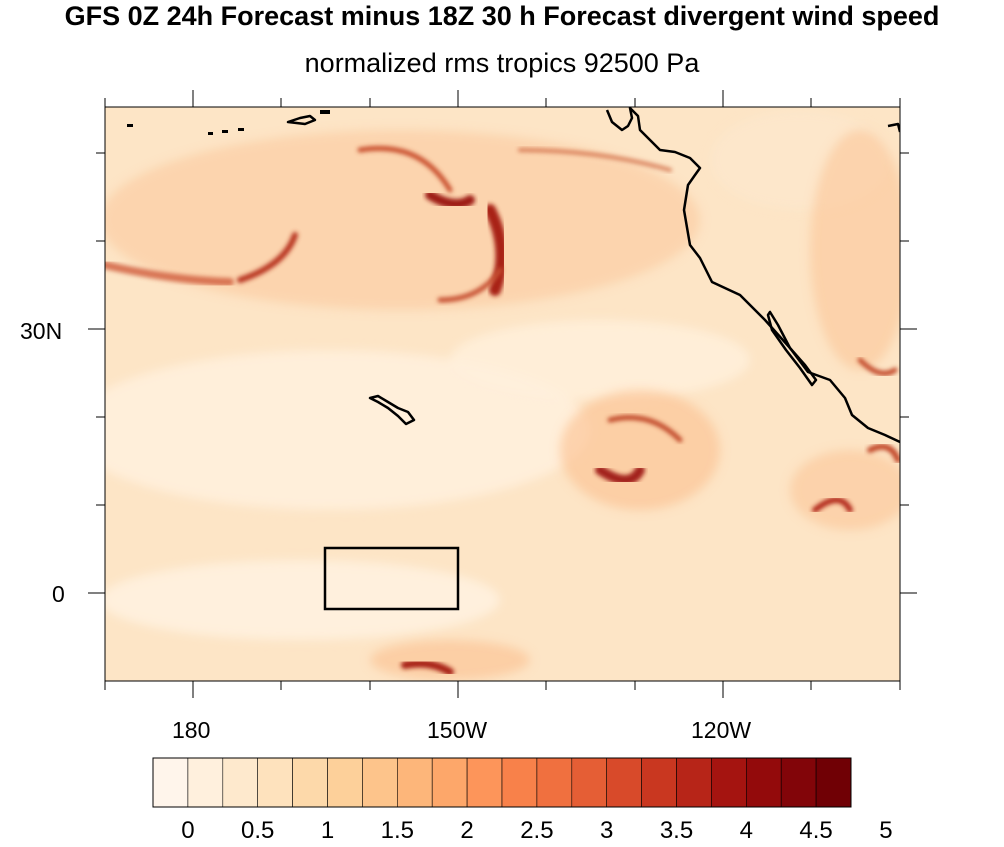 Image resolution: width=1004 pixels, height=847 pixels. I want to click on colorbar, so click(502, 782).